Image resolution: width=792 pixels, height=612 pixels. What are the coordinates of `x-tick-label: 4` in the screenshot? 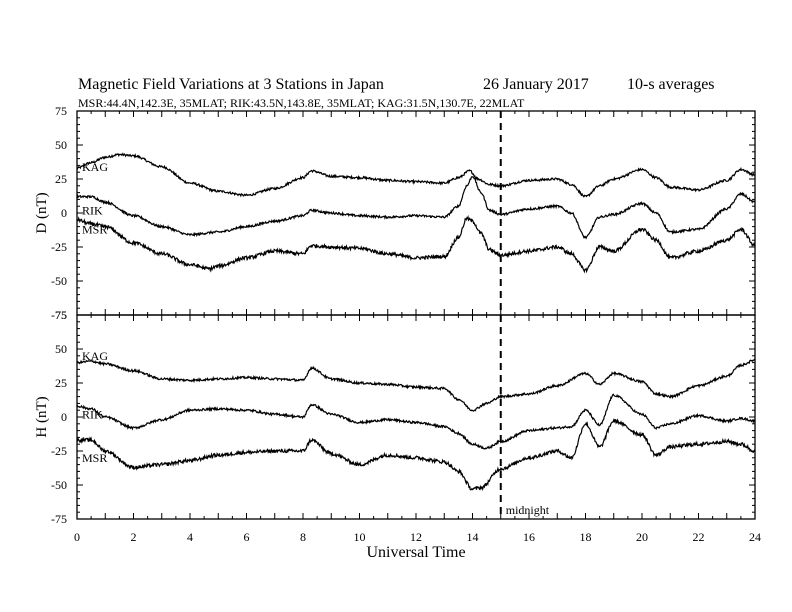 It's located at (190, 537).